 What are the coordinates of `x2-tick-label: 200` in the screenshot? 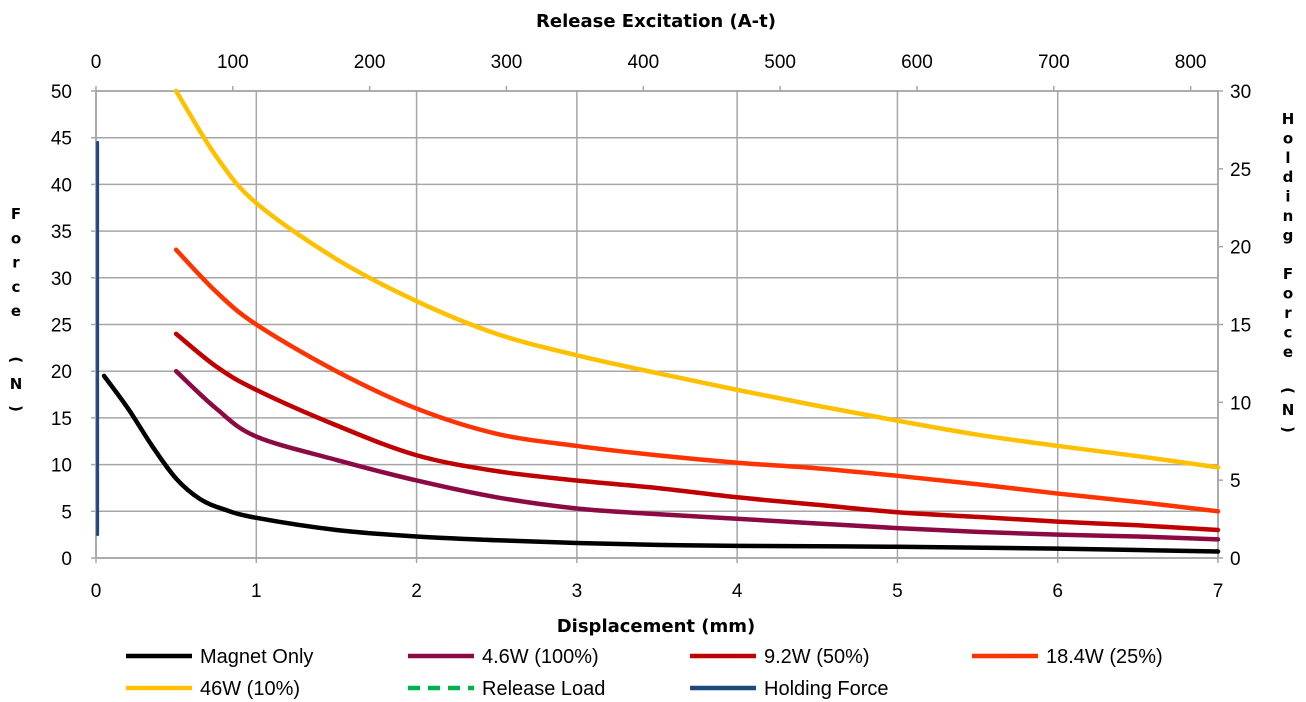 It's located at (370, 62).